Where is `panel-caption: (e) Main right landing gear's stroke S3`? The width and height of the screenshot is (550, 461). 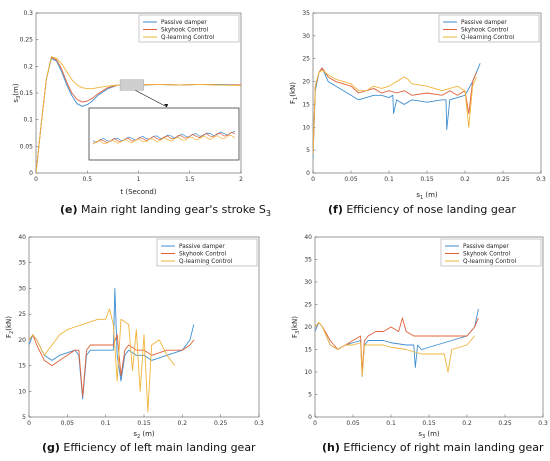 panel-caption: (e) Main right landing gear's stroke S3 is located at coordinates (165, 210).